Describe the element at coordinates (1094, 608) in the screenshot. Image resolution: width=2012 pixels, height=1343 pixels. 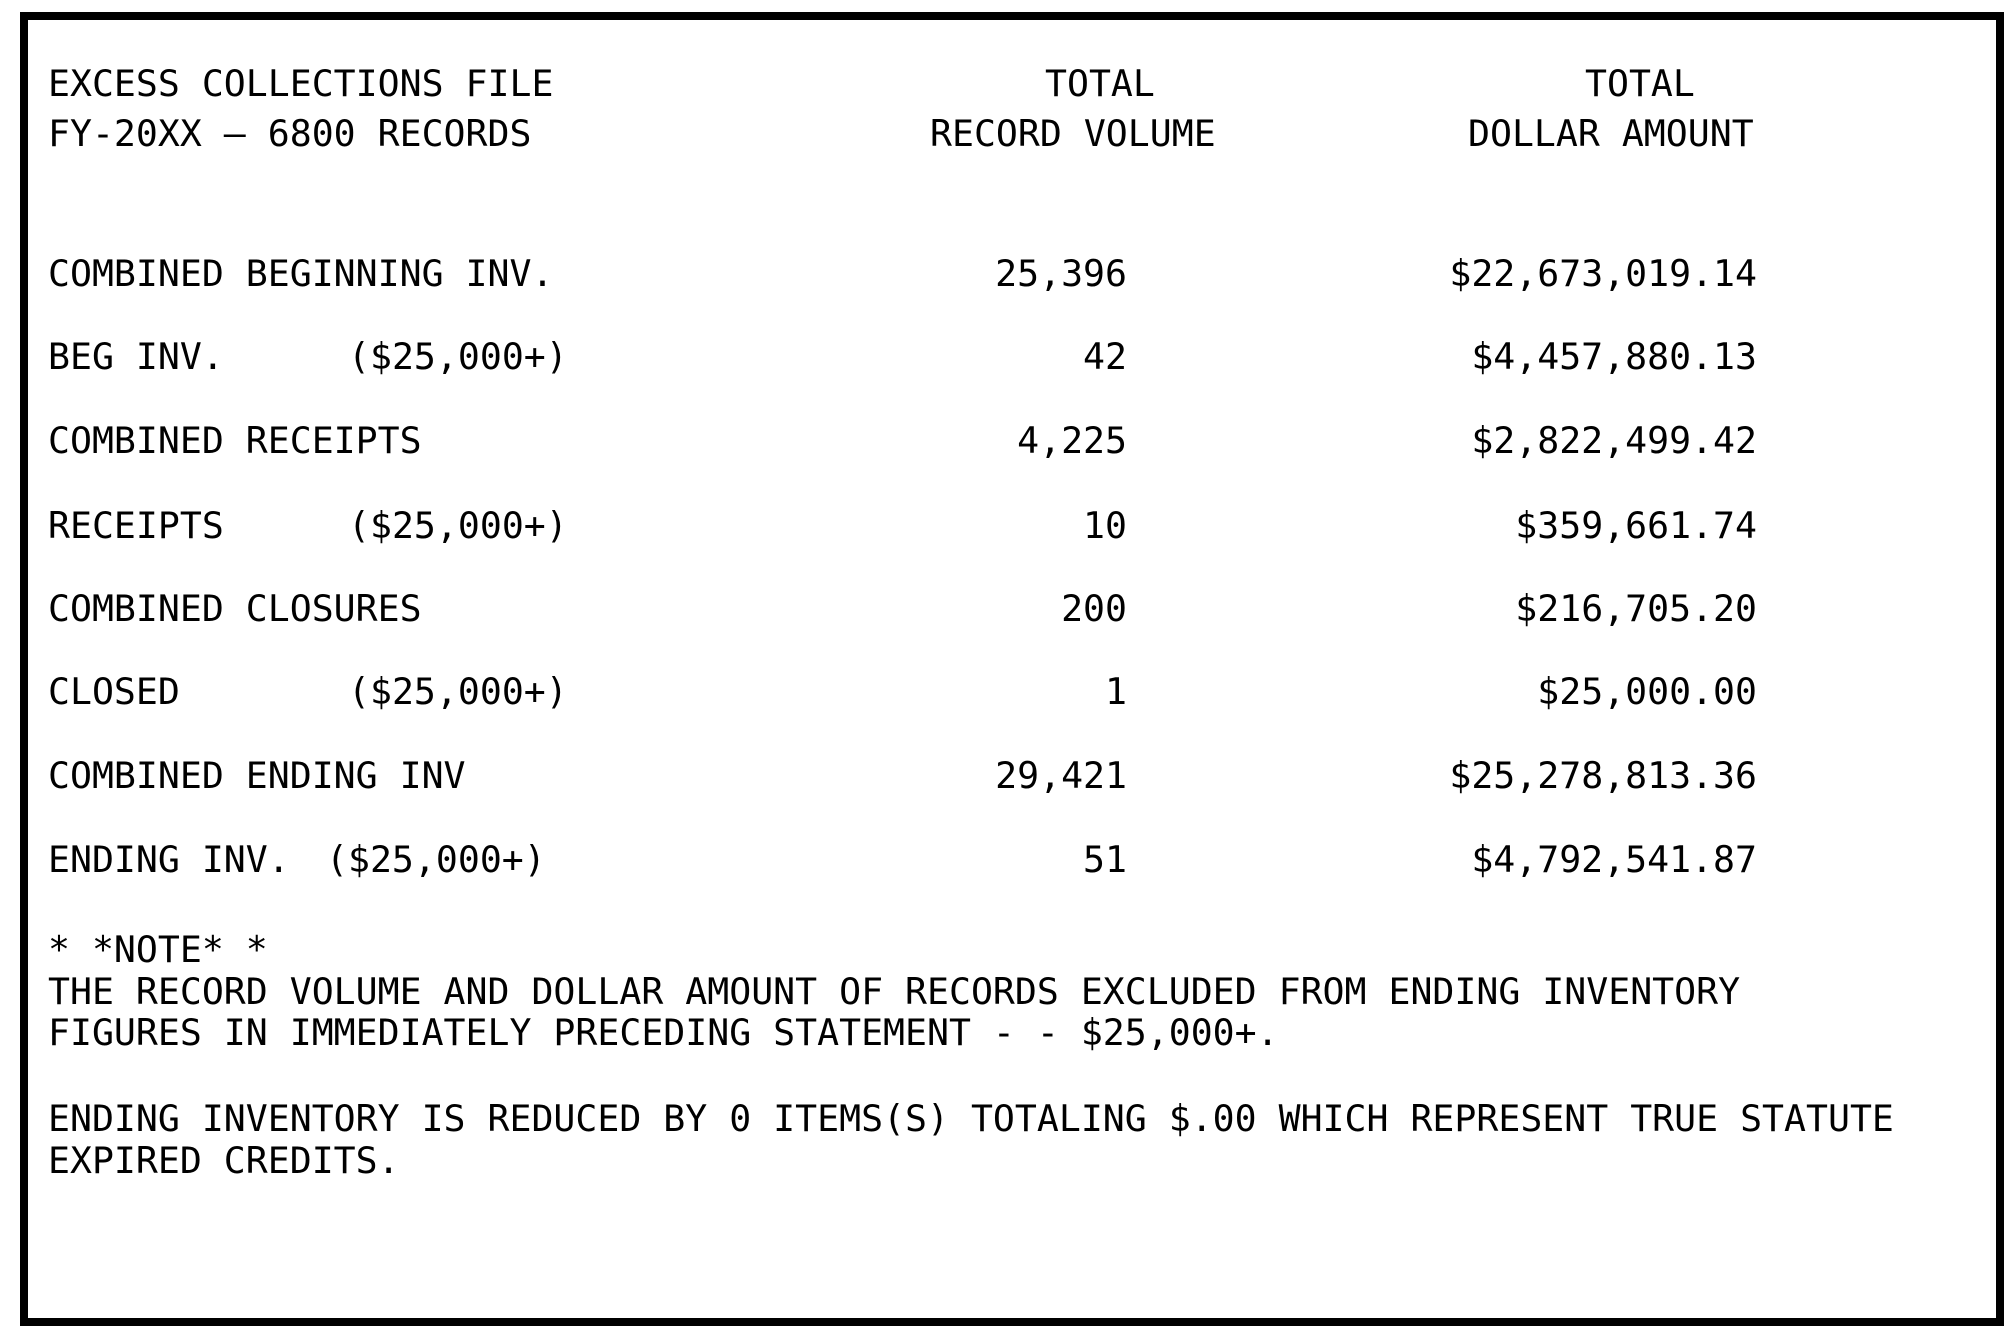
I see `row-record-volume: 200` at that location.